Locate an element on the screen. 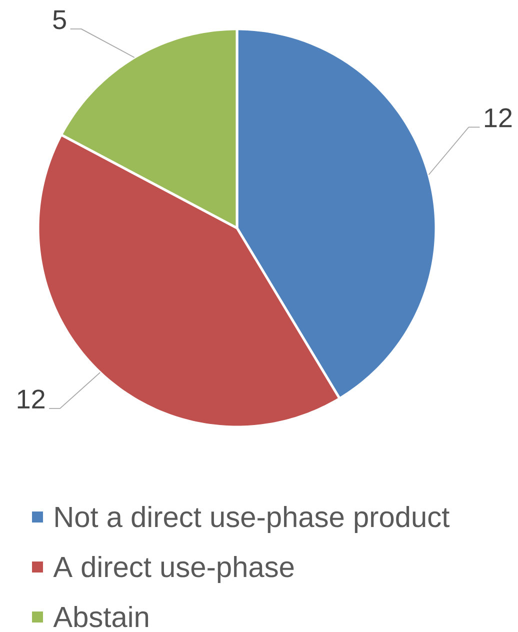 The height and width of the screenshot is (632, 518). legend-label: A direct use-phase is located at coordinates (173, 570).